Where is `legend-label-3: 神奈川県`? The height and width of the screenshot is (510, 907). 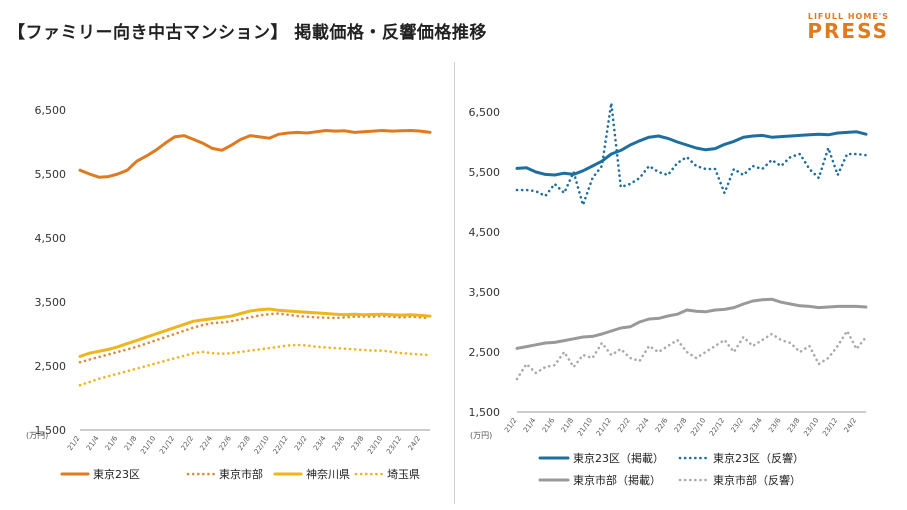 legend-label-3: 神奈川県 is located at coordinates (328, 474).